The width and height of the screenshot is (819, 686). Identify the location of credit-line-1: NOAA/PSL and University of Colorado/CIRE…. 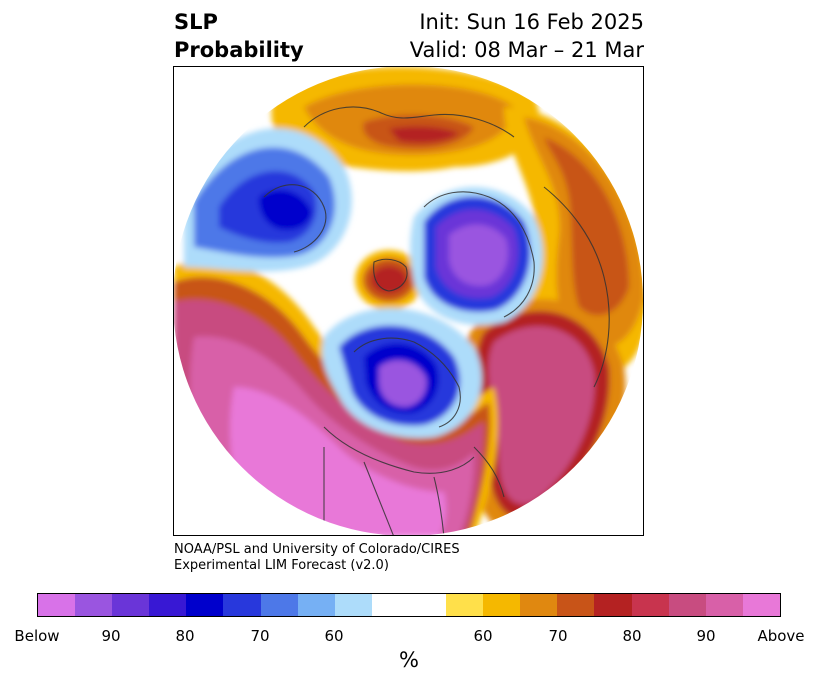
(317, 549).